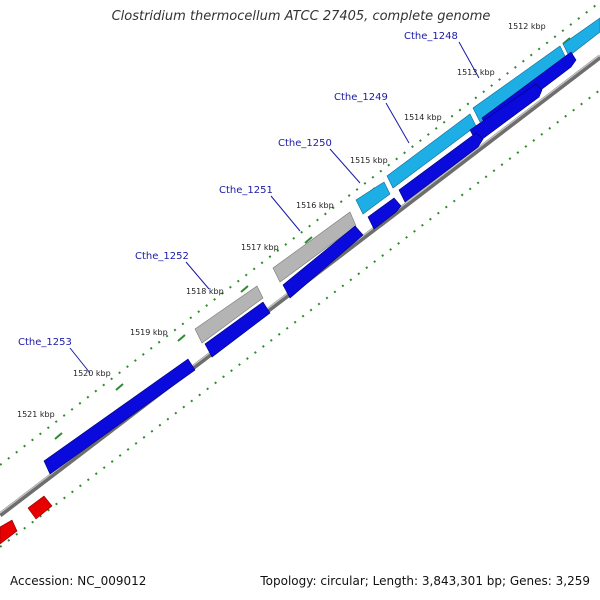 This screenshot has width=600, height=600. I want to click on tick-label-1517: 1517 kbp, so click(260, 247).